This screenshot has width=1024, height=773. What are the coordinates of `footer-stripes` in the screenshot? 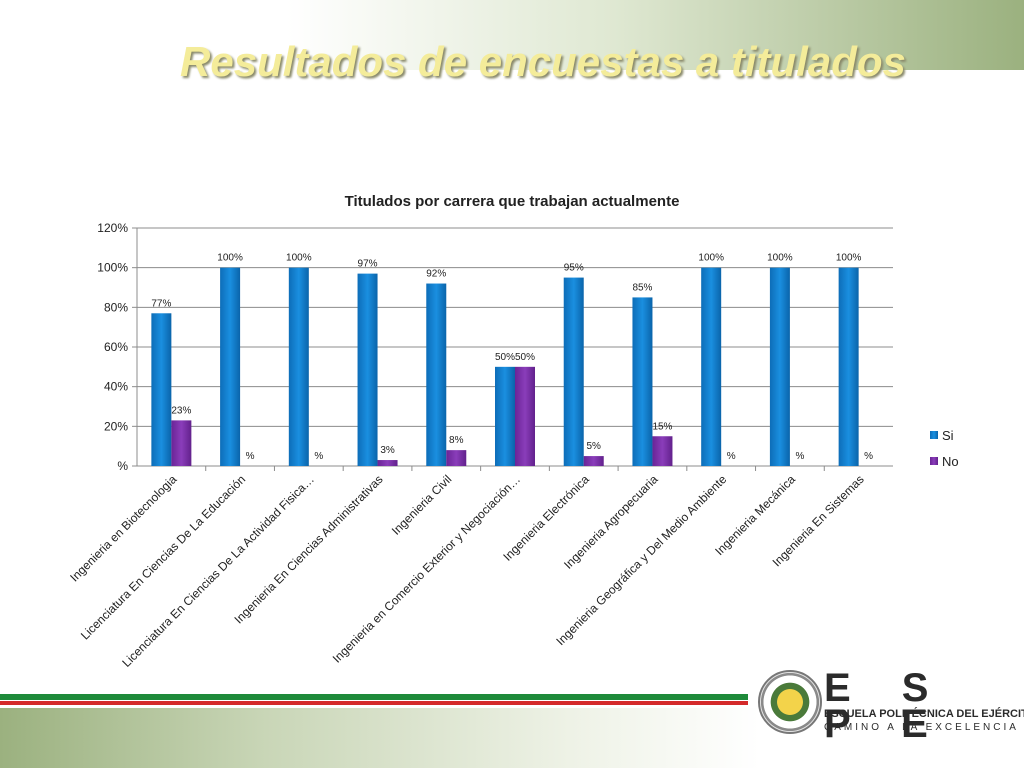 It's located at (374, 701).